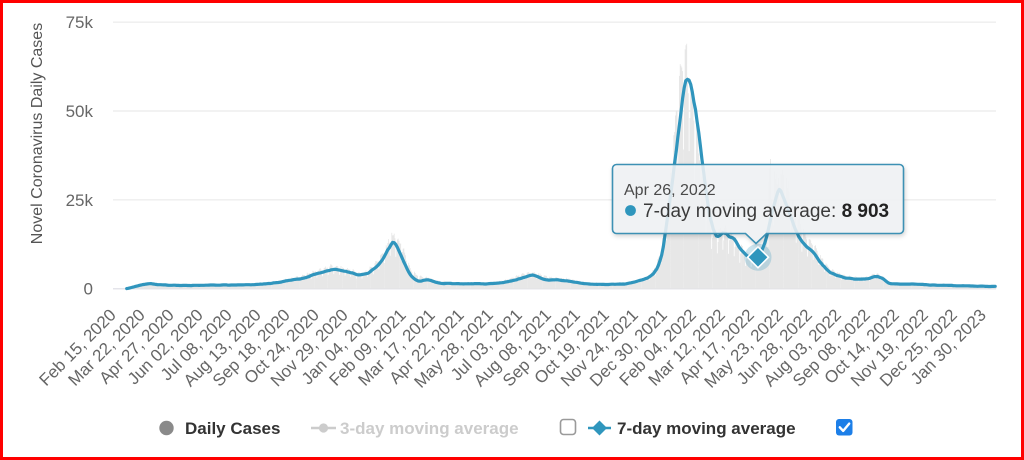 The height and width of the screenshot is (460, 1024). What do you see at coordinates (706, 428) in the screenshot?
I see `svg-text: 7-day moving average` at bounding box center [706, 428].